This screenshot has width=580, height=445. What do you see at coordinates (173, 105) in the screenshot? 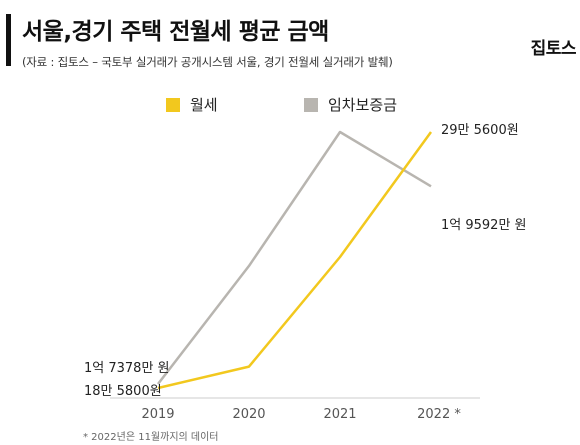
I see `legend-swatch-monthly-rent` at bounding box center [173, 105].